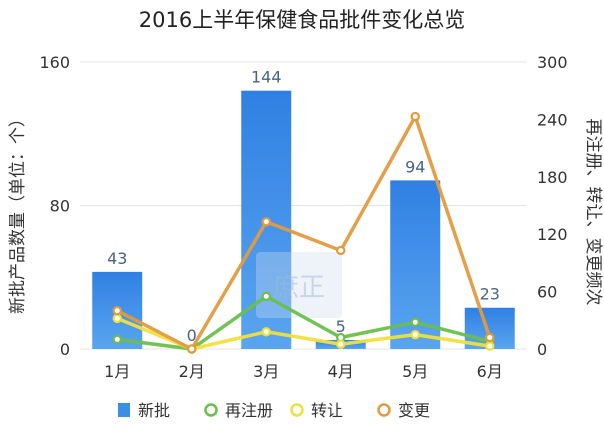 The image size is (604, 435). Describe the element at coordinates (547, 292) in the screenshot. I see `y2-tick-label: 60` at that location.